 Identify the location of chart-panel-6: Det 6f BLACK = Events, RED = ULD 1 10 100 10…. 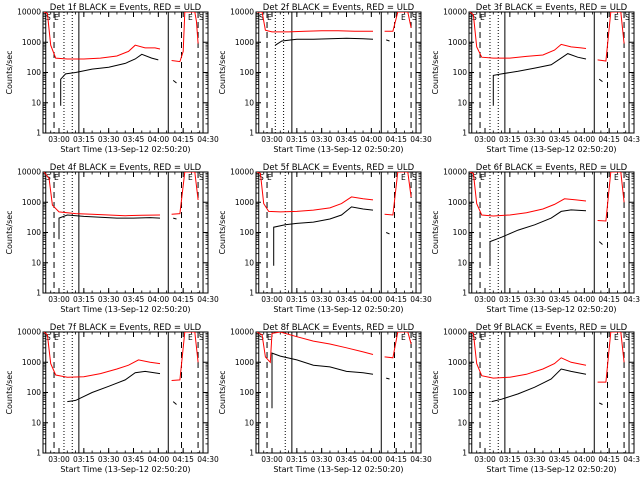
(535, 238).